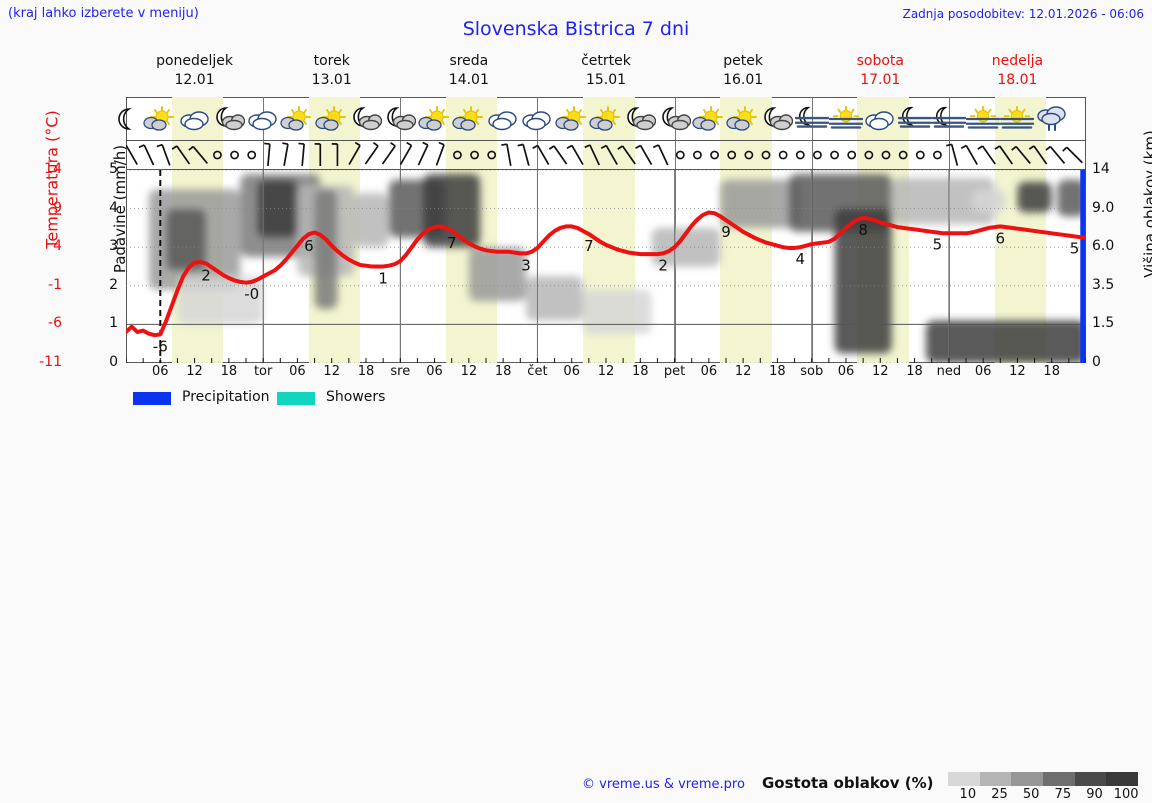 The image size is (1152, 803). I want to click on copyright-link: © vreme.us & vreme.pro, so click(663, 784).